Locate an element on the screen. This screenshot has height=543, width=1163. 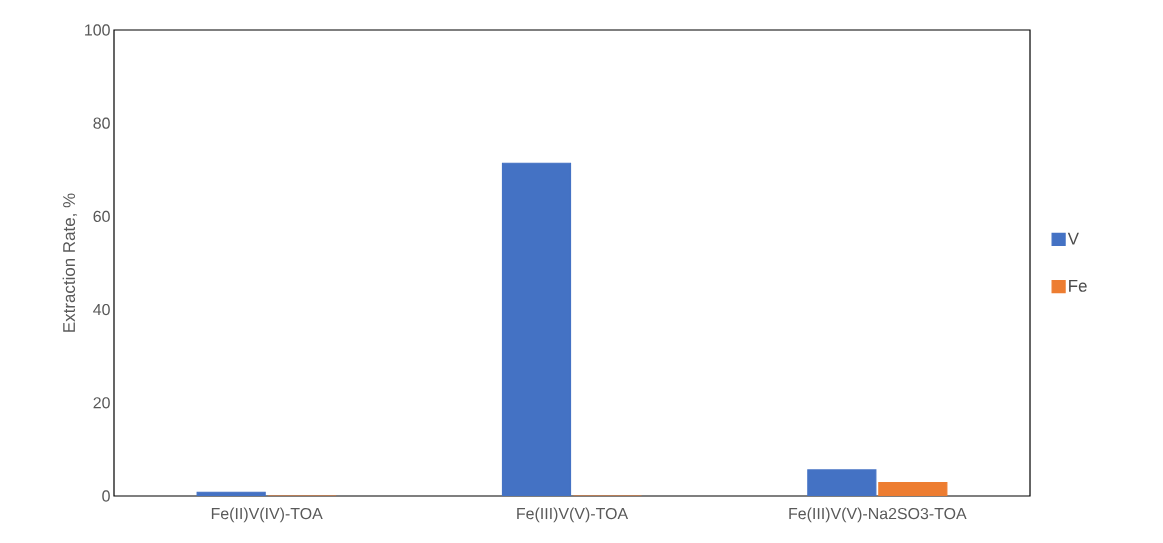
y-tick-label: 40 is located at coordinates (101, 309).